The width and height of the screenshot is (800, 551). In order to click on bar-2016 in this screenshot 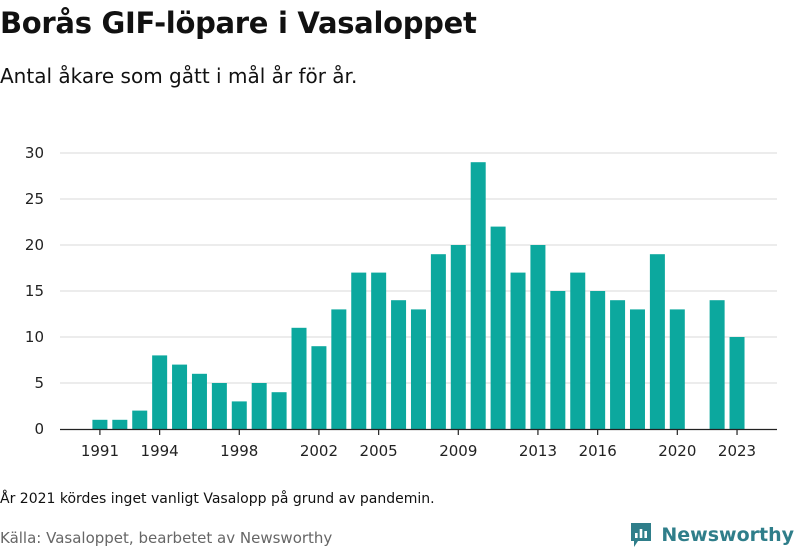, I will do `click(598, 360)`.